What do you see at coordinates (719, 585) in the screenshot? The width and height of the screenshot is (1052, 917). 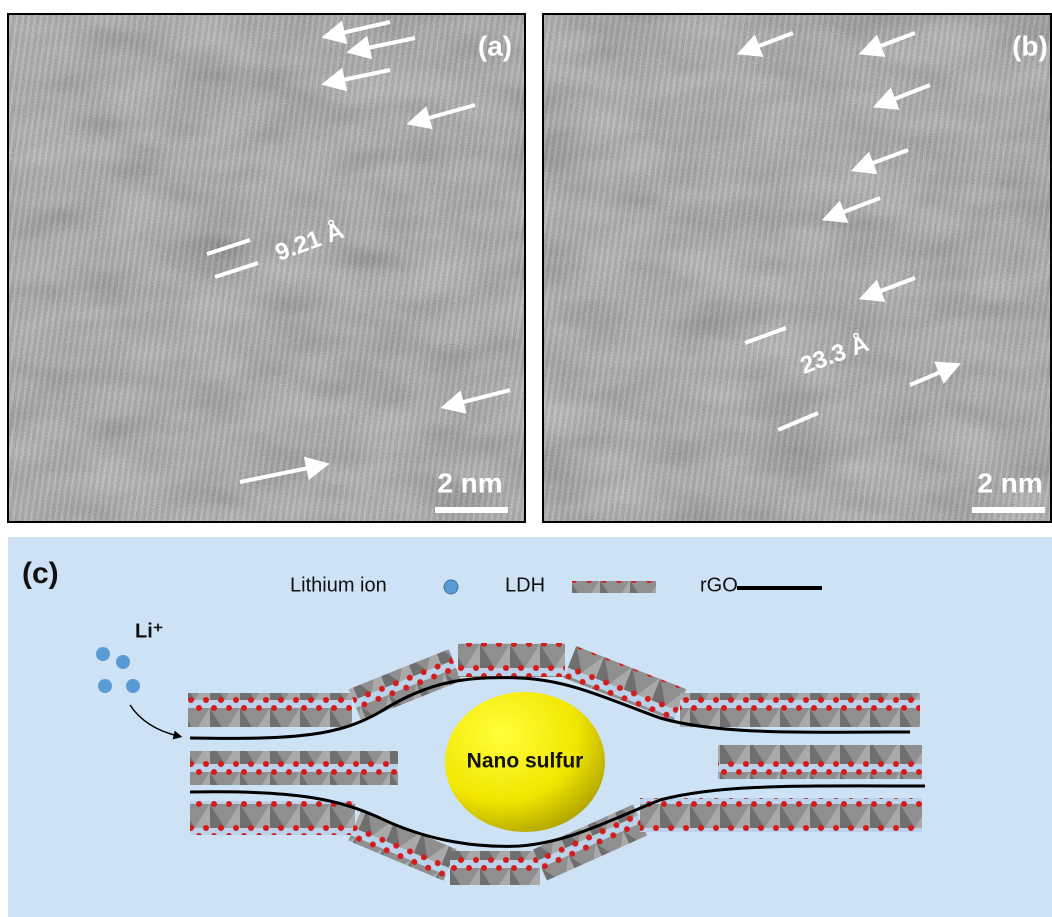 I see `legend-label: rGO` at bounding box center [719, 585].